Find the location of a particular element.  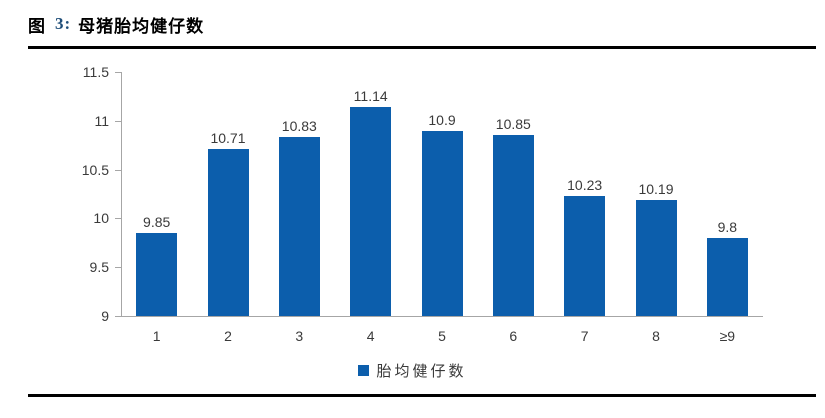

y-tick-label: 11 is located at coordinates (101, 120).